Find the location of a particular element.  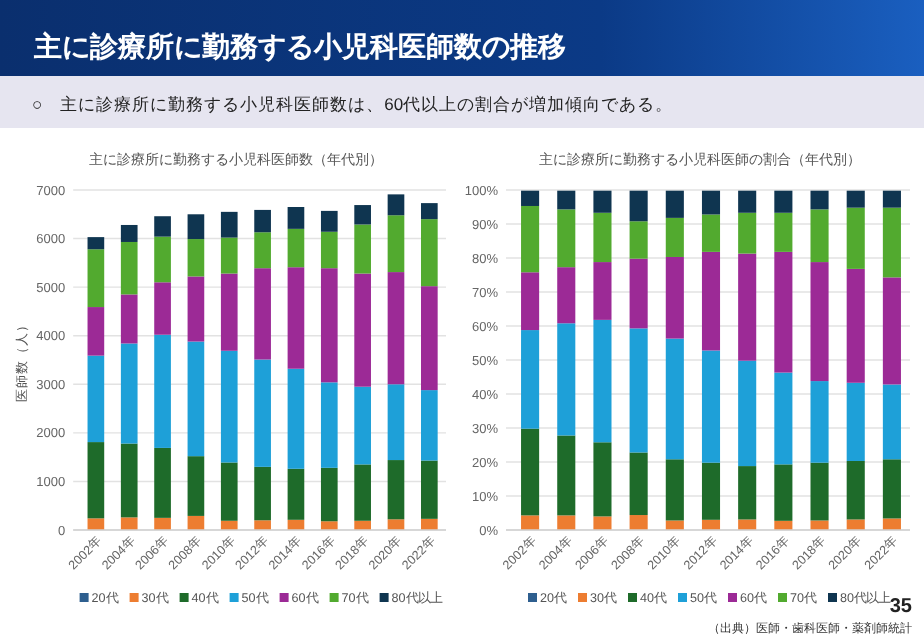

text: ○ 主に診療所に勤務する小児科医師数は、60代以上の割合が増加傾向である。 is located at coordinates (353, 104).